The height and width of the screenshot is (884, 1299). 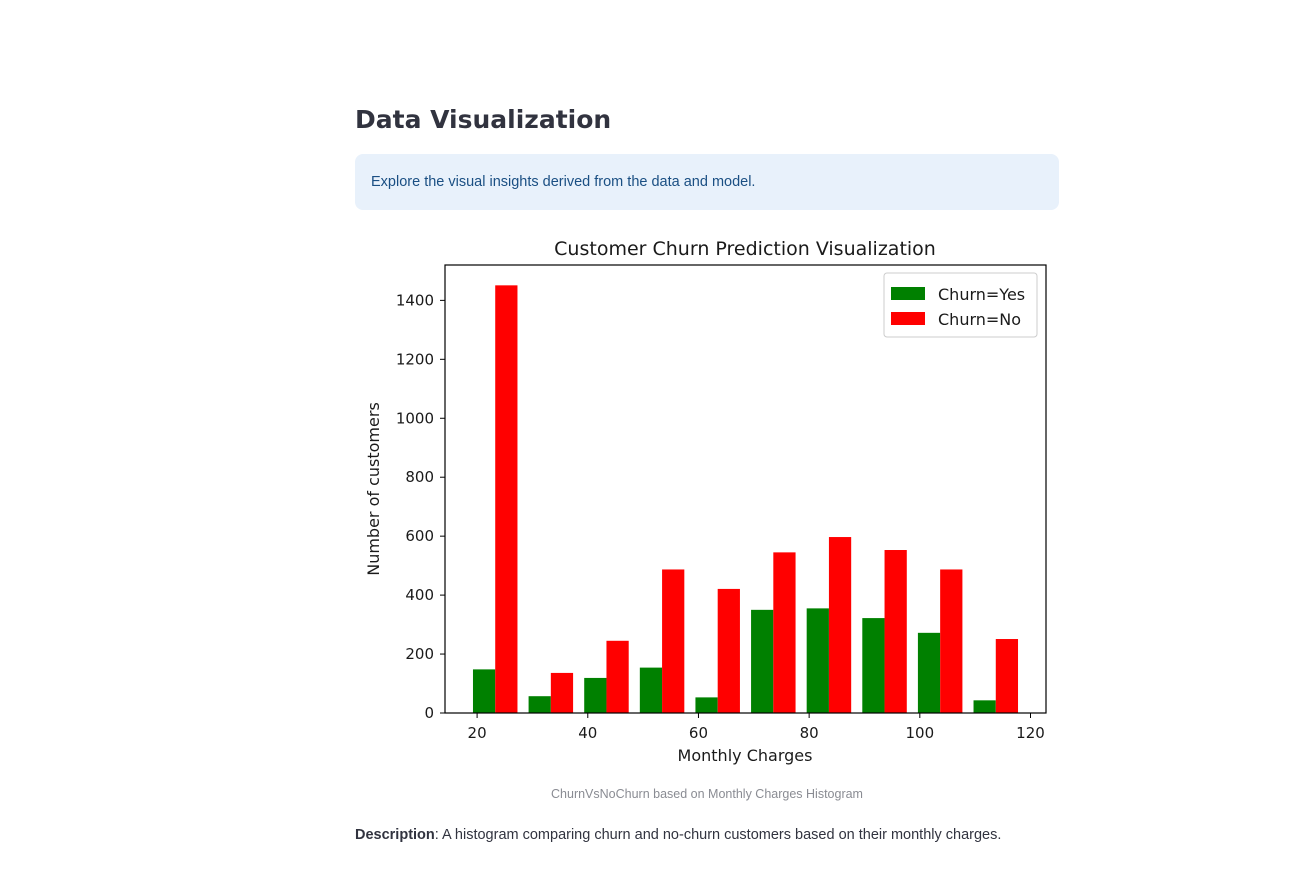 What do you see at coordinates (477, 733) in the screenshot?
I see `x-tick-label-20: 20` at bounding box center [477, 733].